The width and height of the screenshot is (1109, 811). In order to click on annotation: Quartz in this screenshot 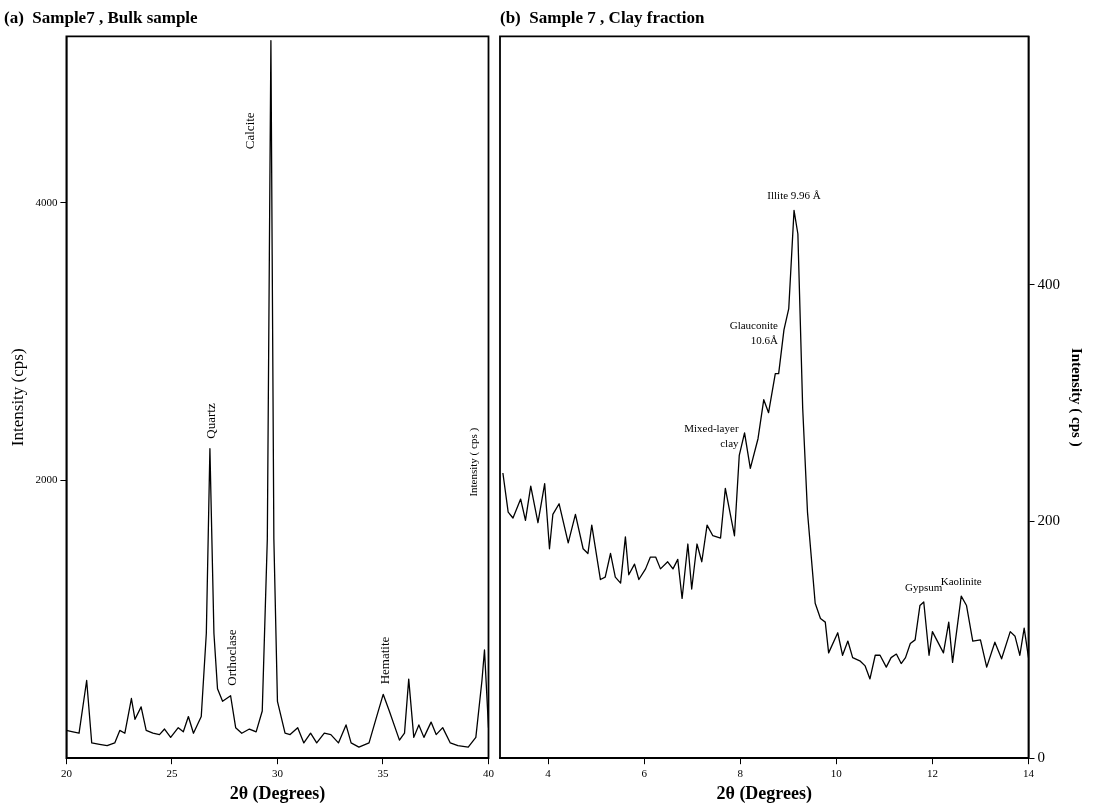, I will do `click(211, 421)`.